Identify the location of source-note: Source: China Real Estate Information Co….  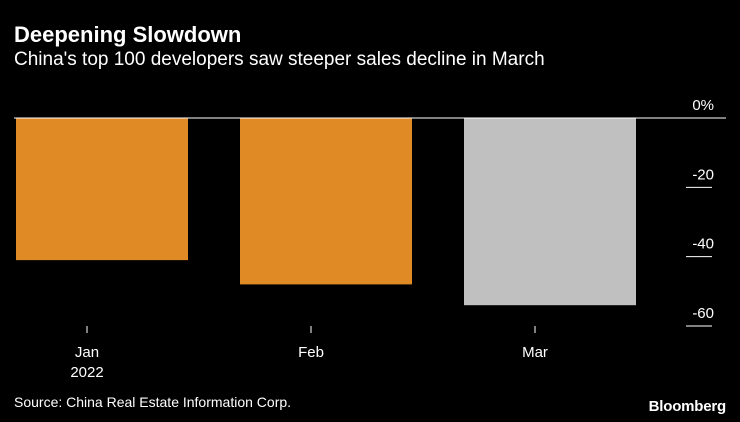
(153, 402).